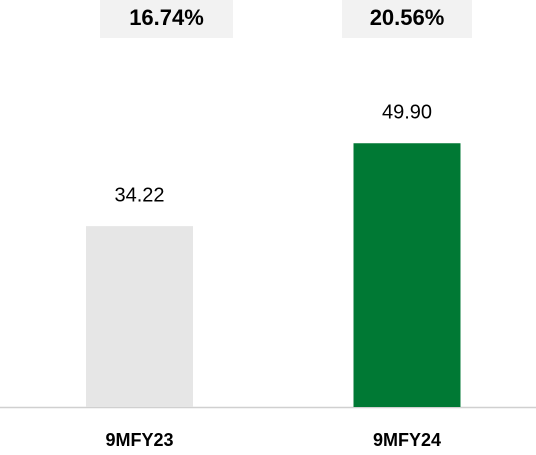  I want to click on x-tick-label: 9MFY23, so click(139, 440).